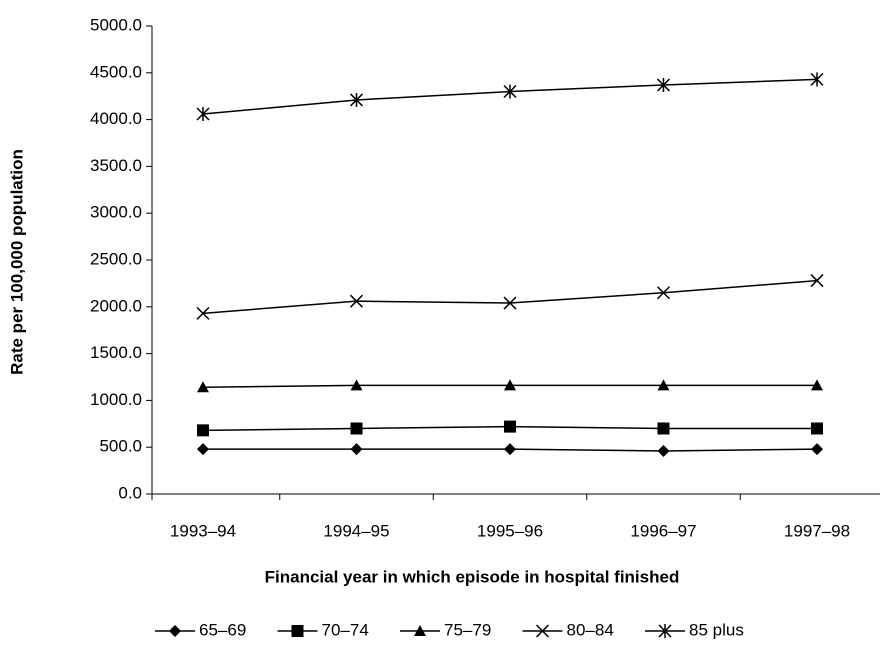 The height and width of the screenshot is (646, 880). Describe the element at coordinates (590, 629) in the screenshot. I see `legend-label: 80–84` at that location.